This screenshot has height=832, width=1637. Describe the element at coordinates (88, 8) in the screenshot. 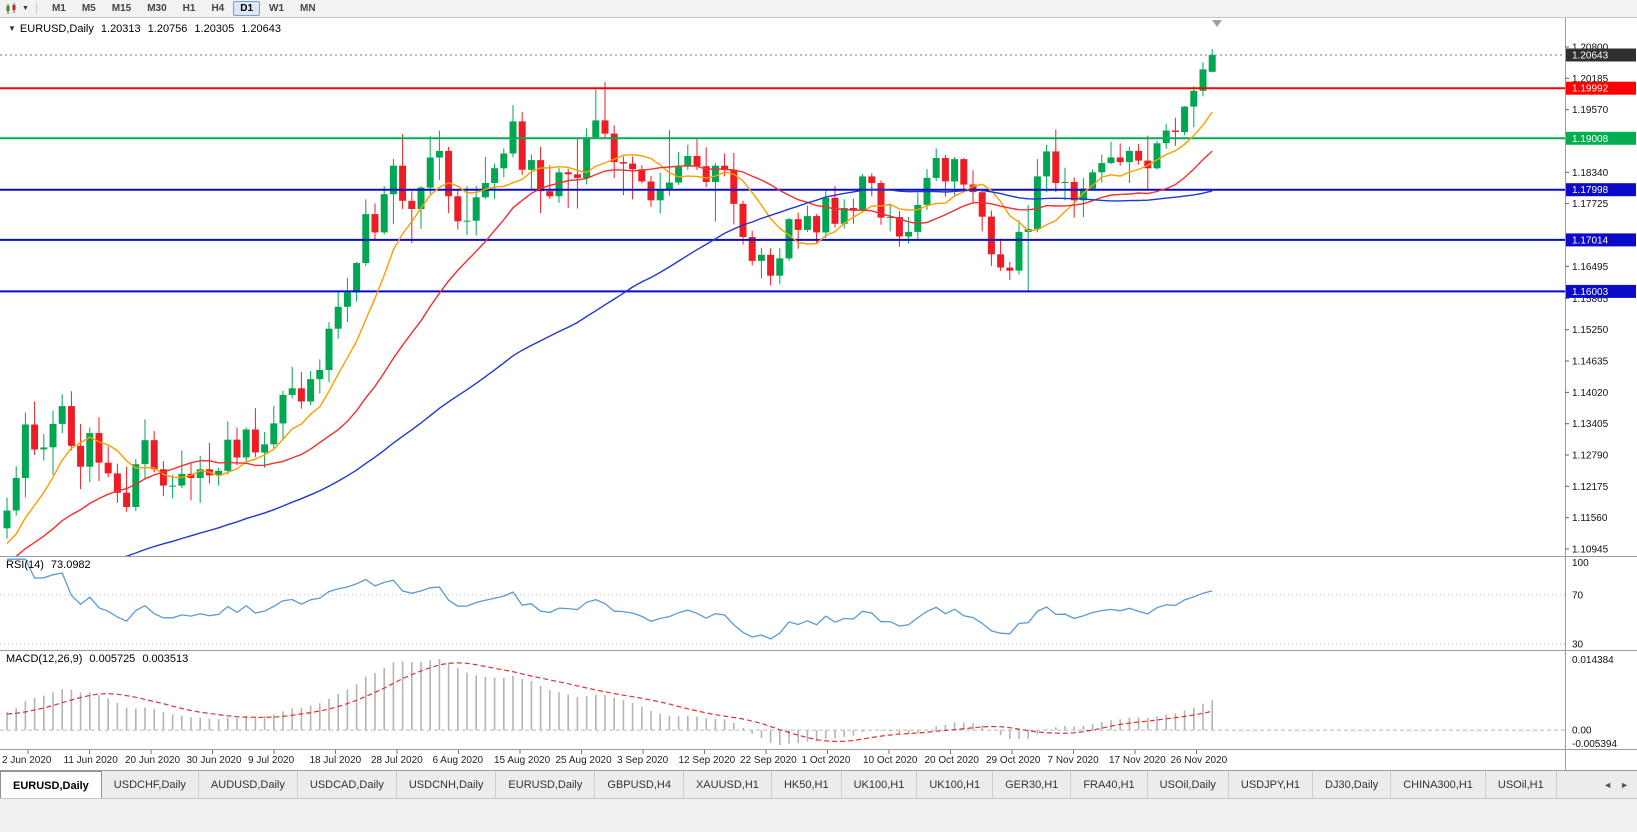

I see `timeframe-m5: M5` at that location.